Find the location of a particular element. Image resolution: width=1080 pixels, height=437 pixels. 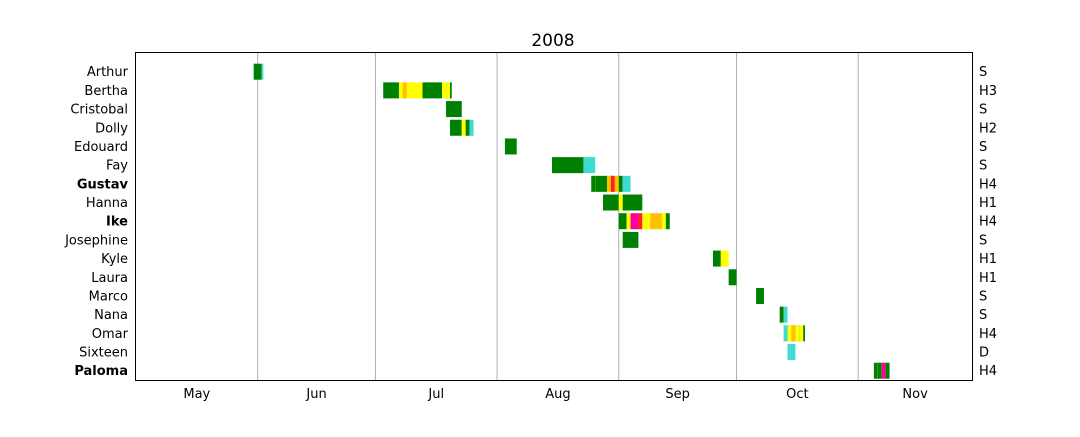

storm-name-label: Marco is located at coordinates (108, 296).